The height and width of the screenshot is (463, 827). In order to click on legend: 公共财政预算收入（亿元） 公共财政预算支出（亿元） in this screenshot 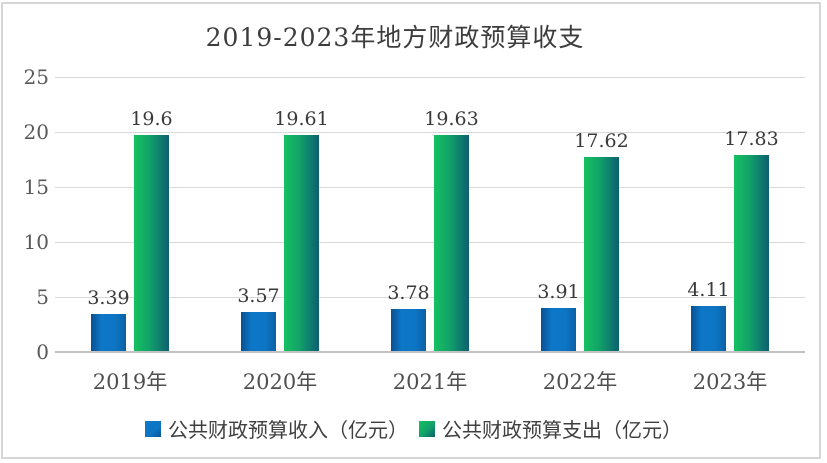, I will do `click(413, 428)`.